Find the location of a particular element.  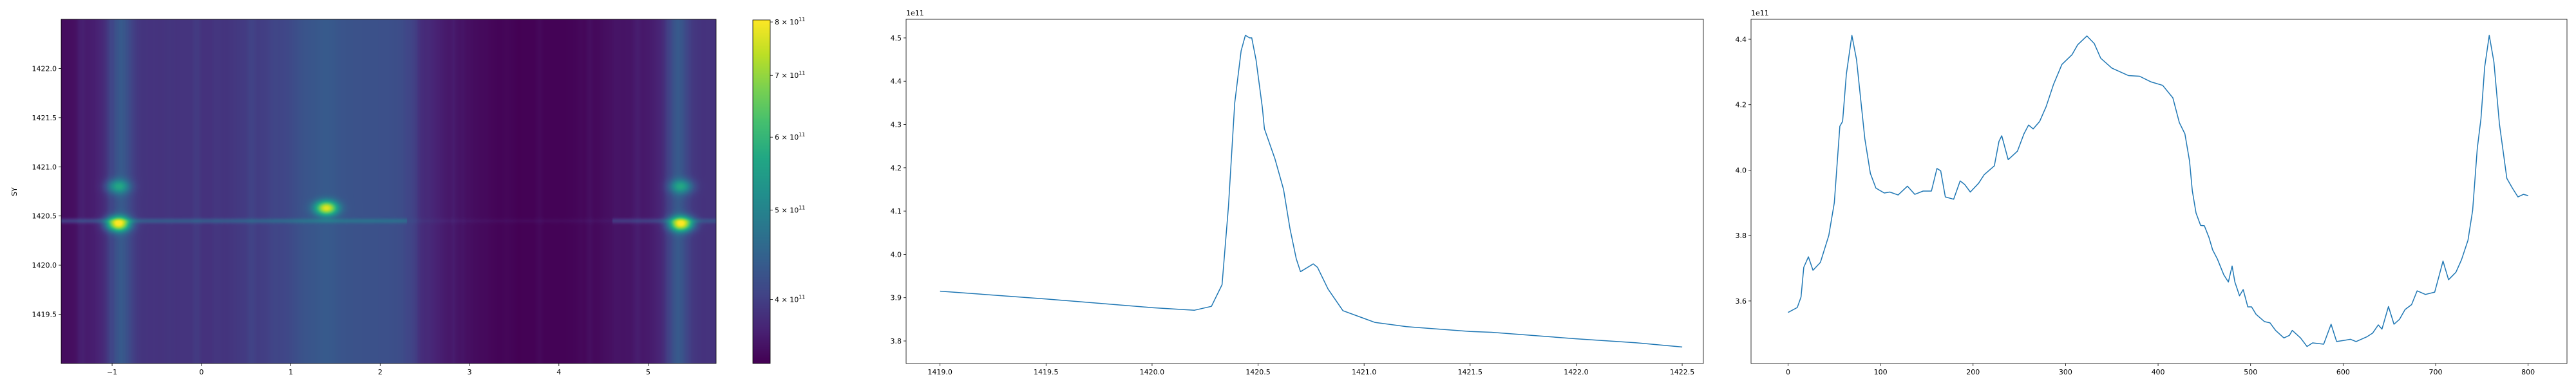

x-tick-label: 1421.5 is located at coordinates (1471, 372).